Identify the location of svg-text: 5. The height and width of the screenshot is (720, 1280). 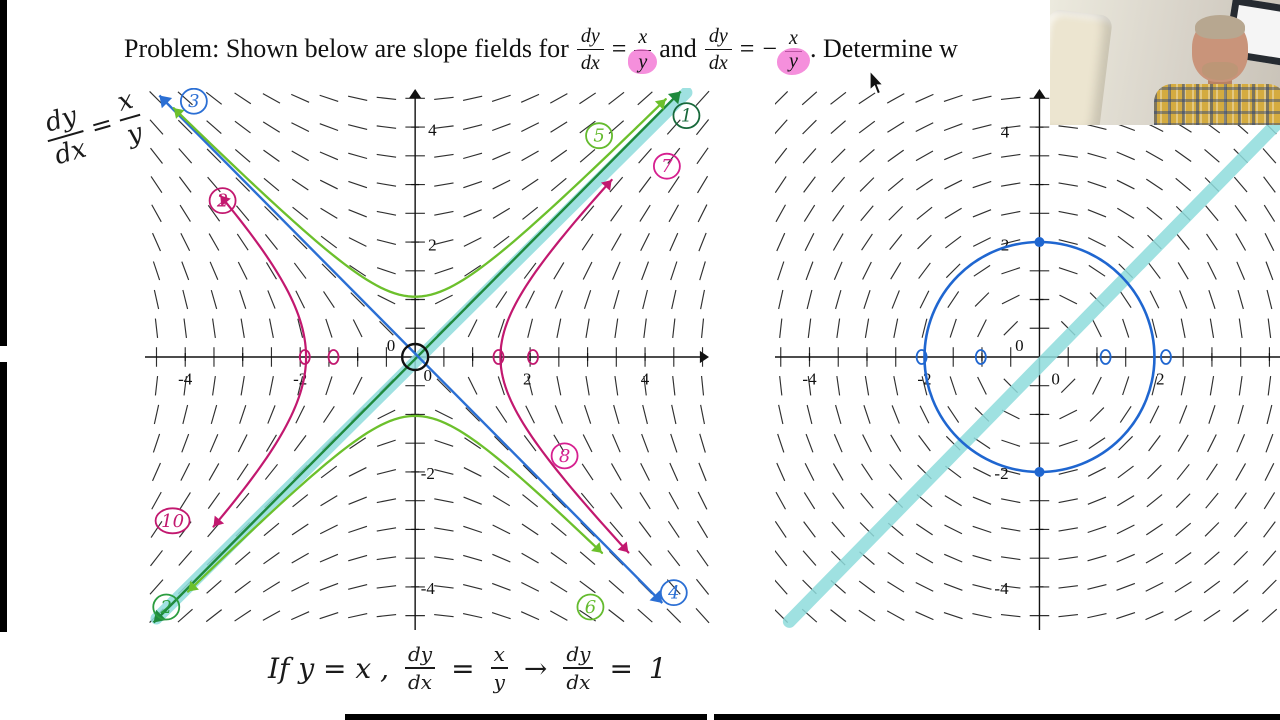
(598, 136).